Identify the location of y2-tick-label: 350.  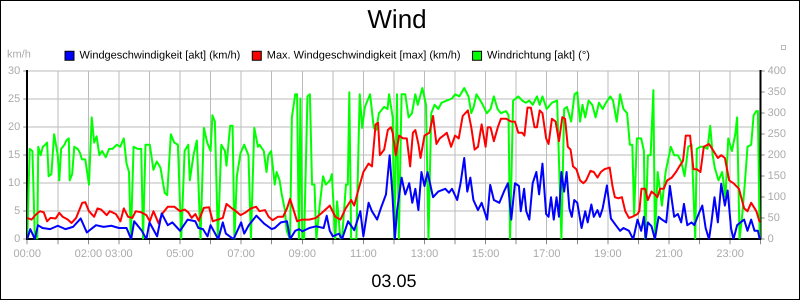
(777, 92).